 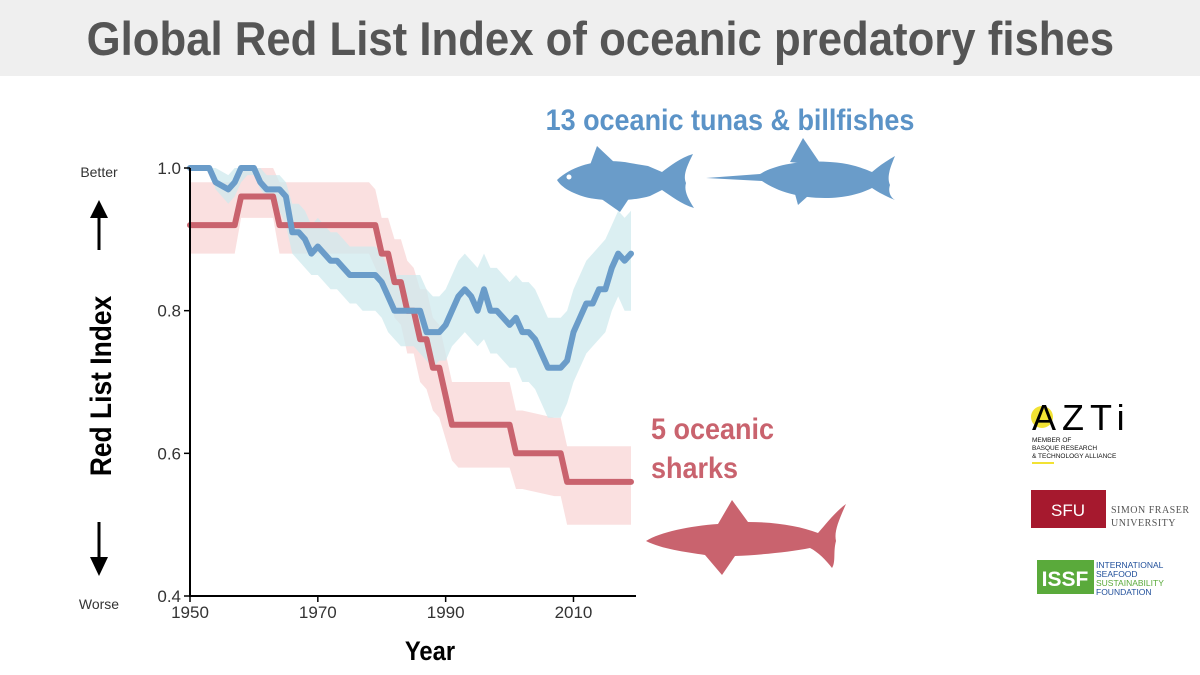 I want to click on sfu-logo: SFU SIMON FRASER UNIVERSITY, so click(x=1110, y=509).